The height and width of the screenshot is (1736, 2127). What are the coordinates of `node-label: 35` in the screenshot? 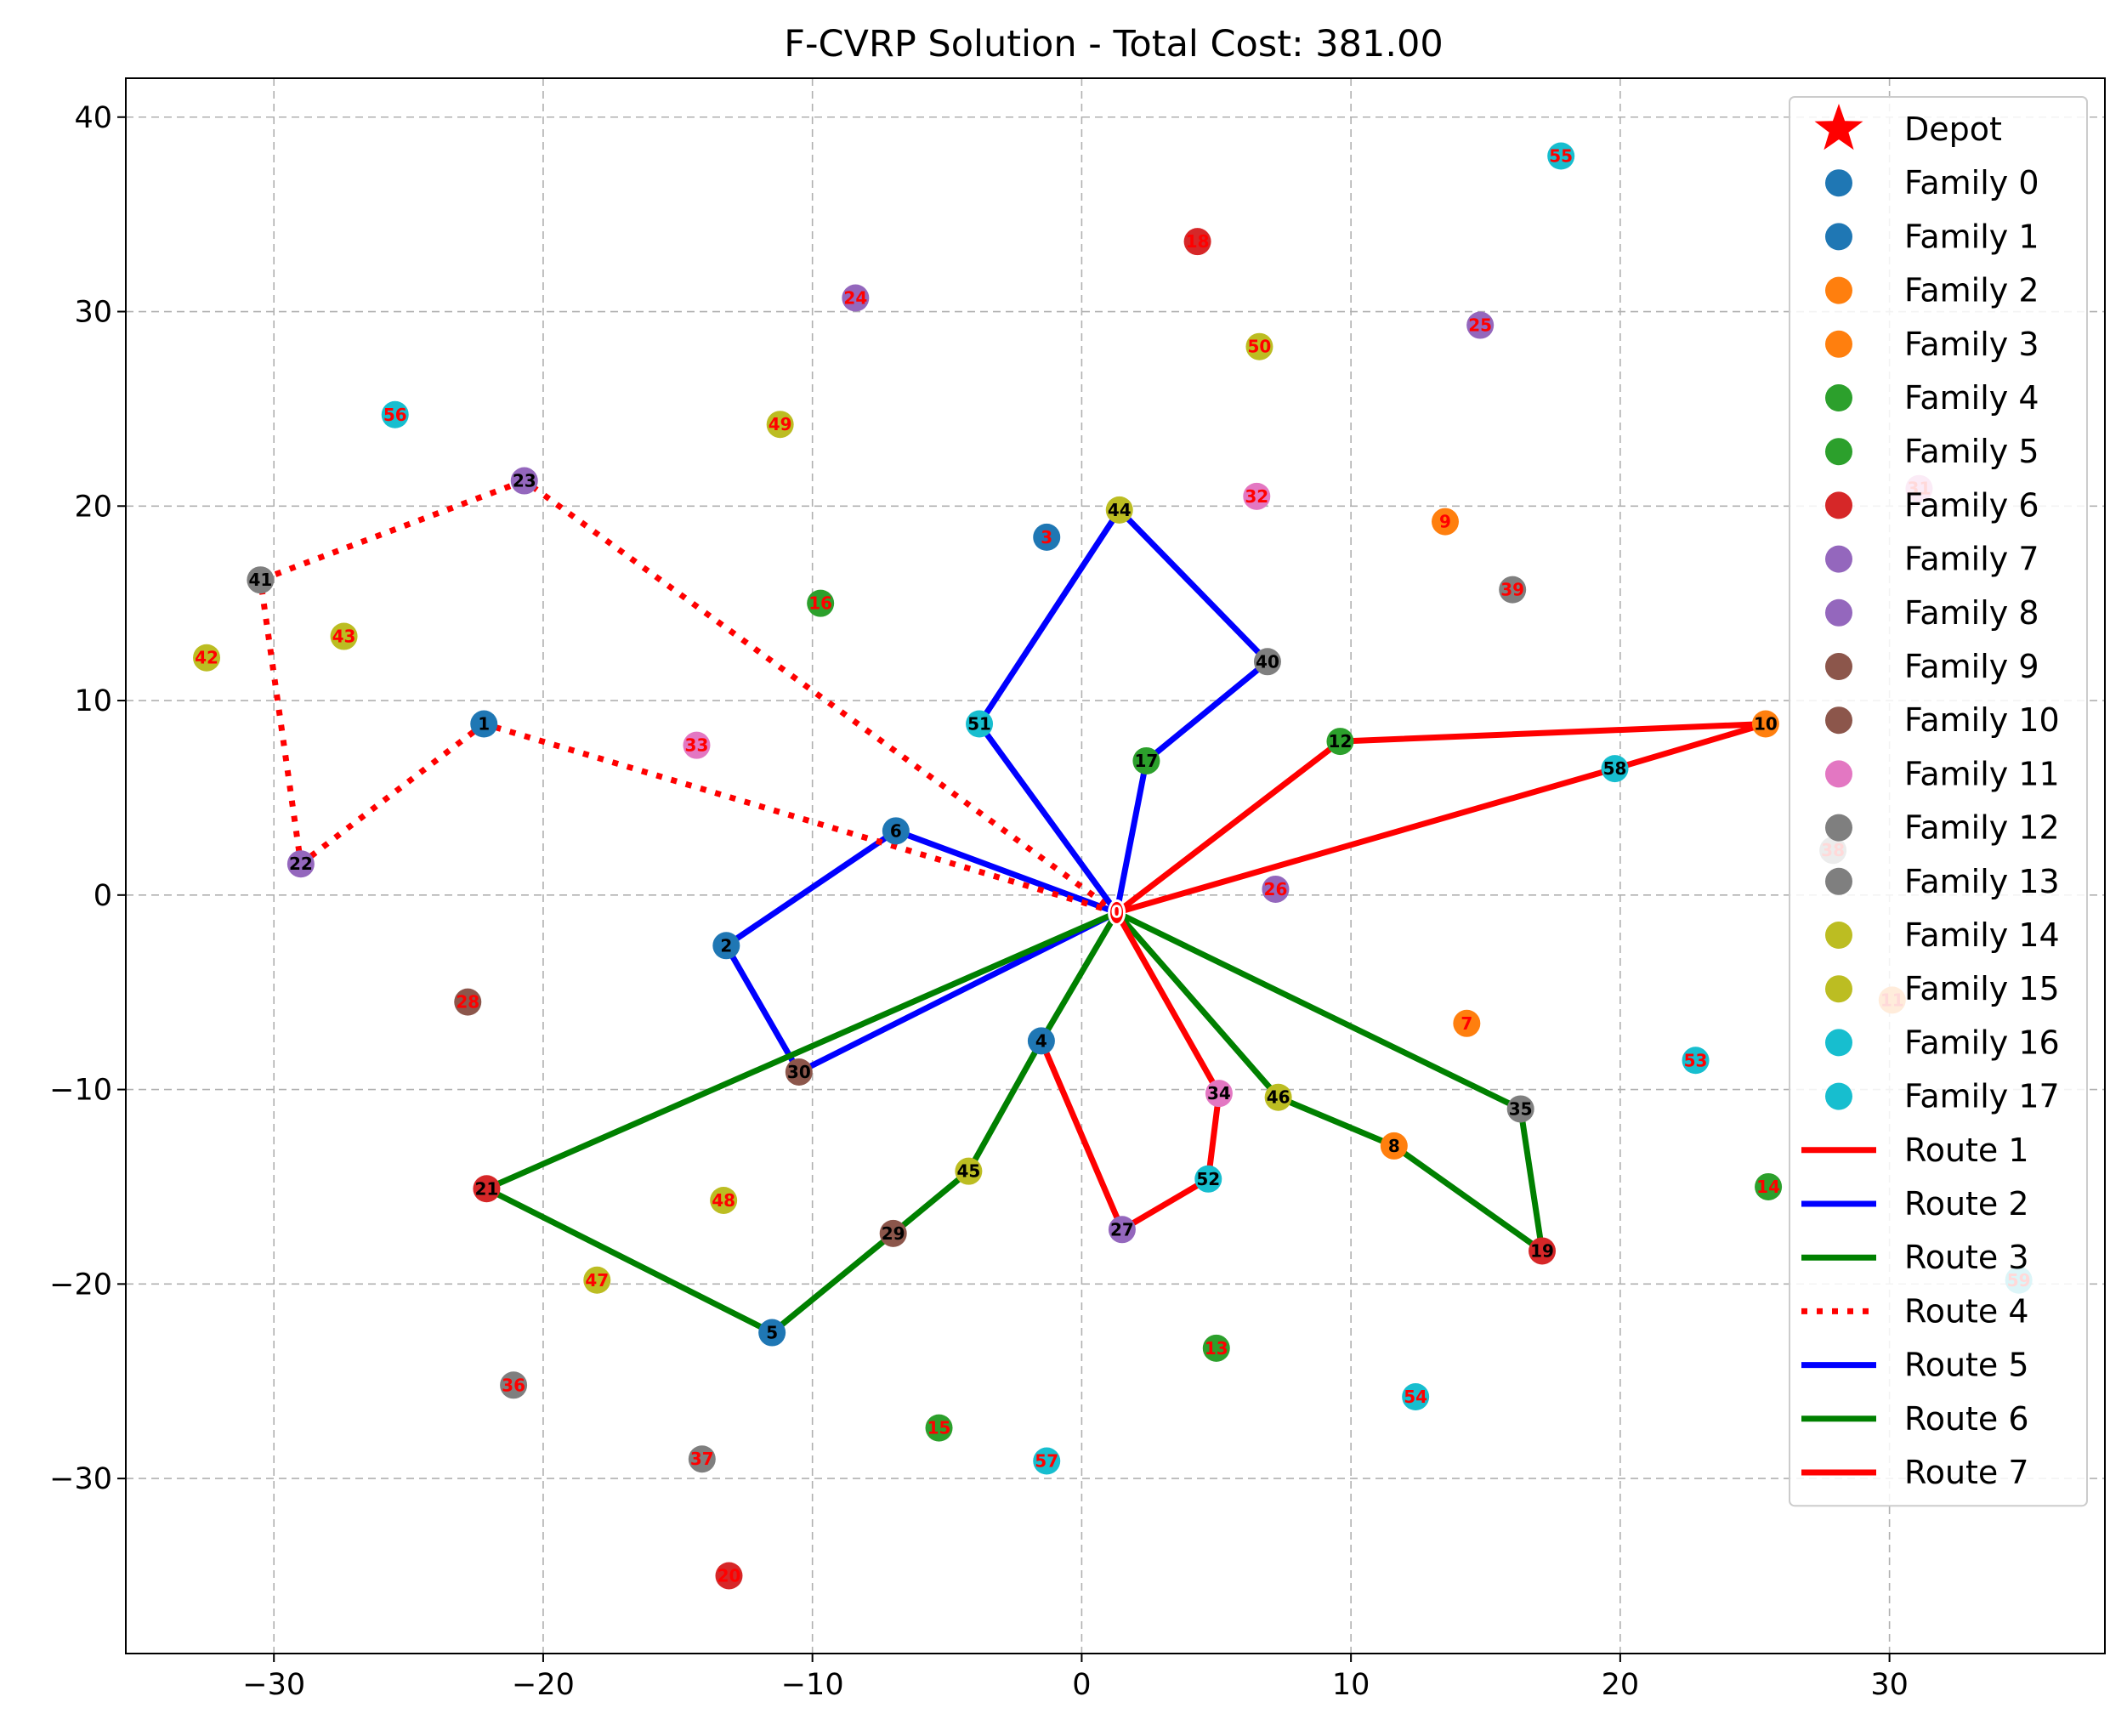 It's located at (1521, 1108).